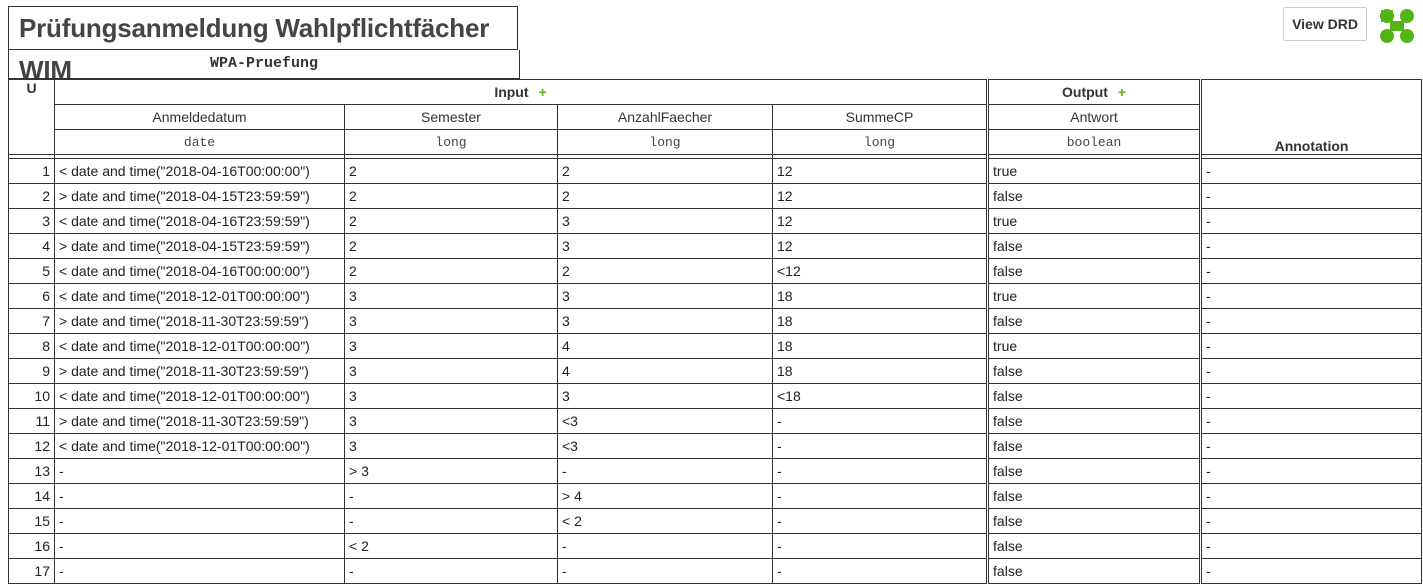  What do you see at coordinates (199, 221) in the screenshot?
I see `rule-cell-anmeldedatum: < date and time("2018-04-16T23:59:59")` at bounding box center [199, 221].